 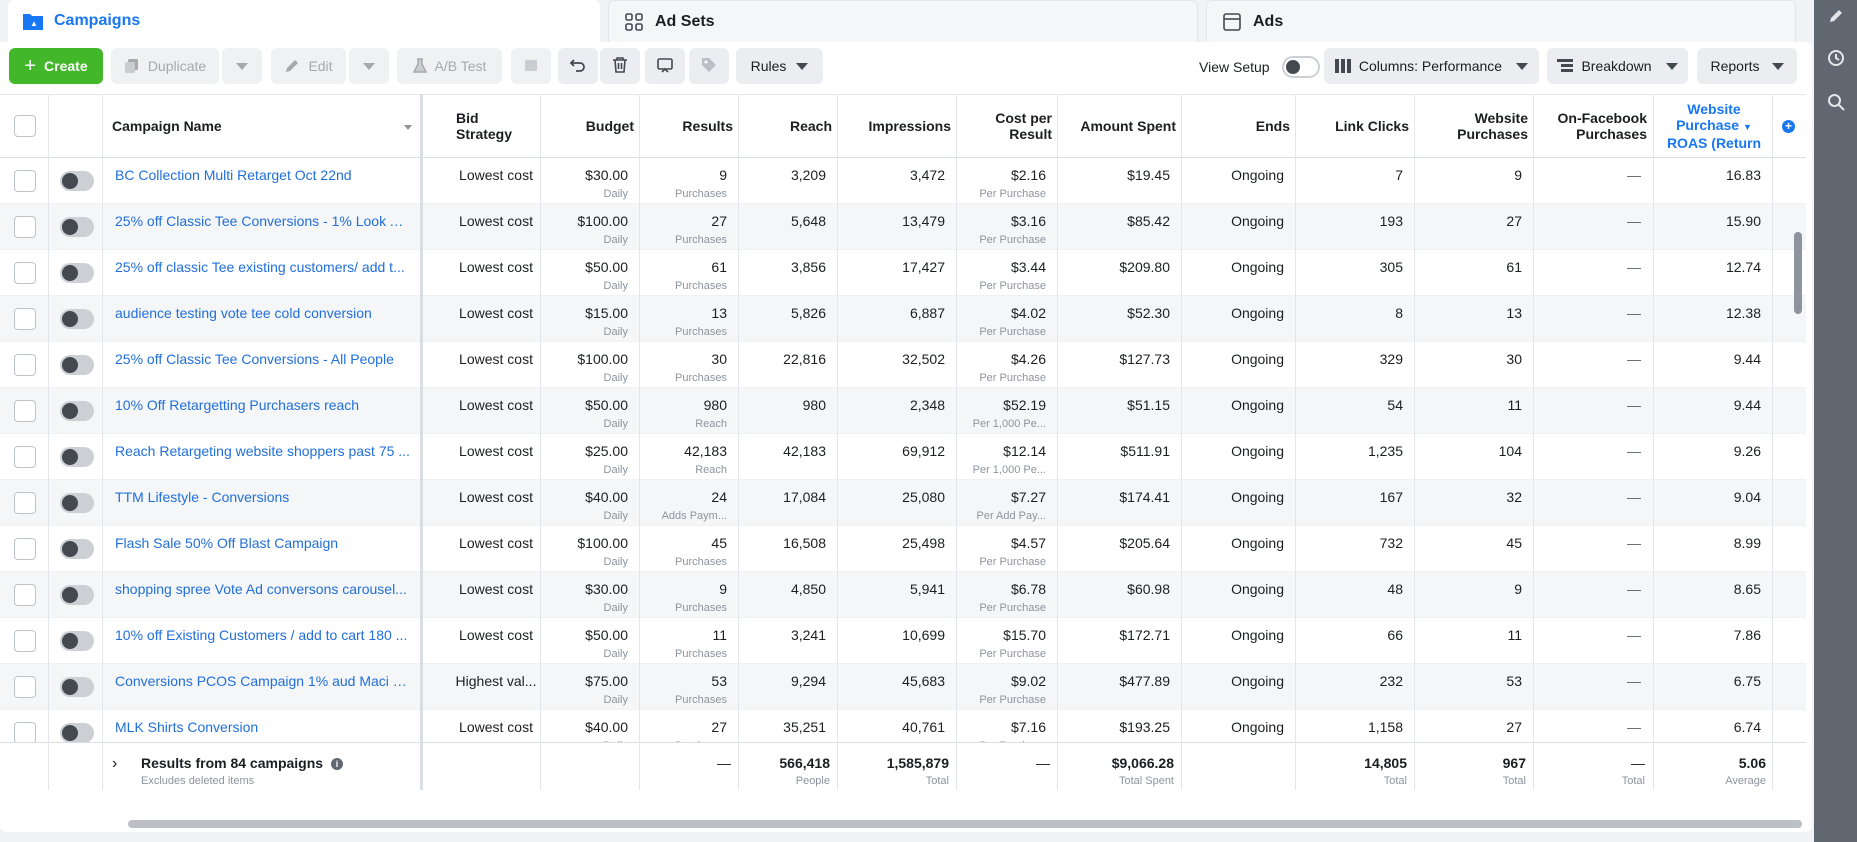 I want to click on col-amount-spent: Amount Spent, so click(x=1120, y=126).